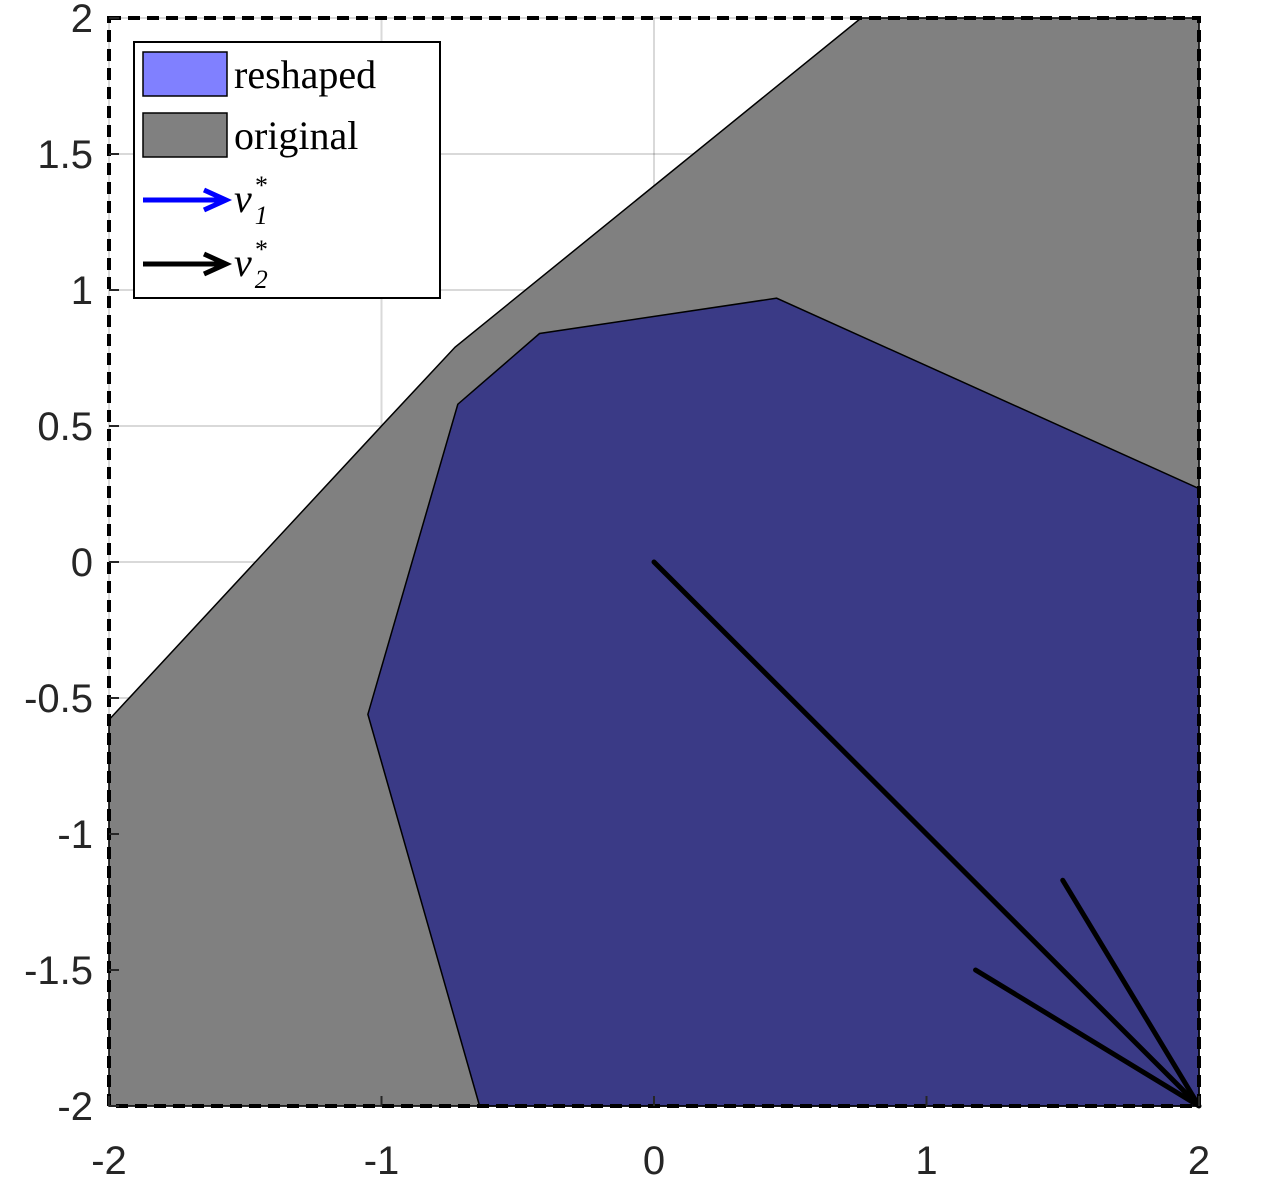 Image resolution: width=1278 pixels, height=1180 pixels. Describe the element at coordinates (75, 835) in the screenshot. I see `y-tick-label: -1` at that location.